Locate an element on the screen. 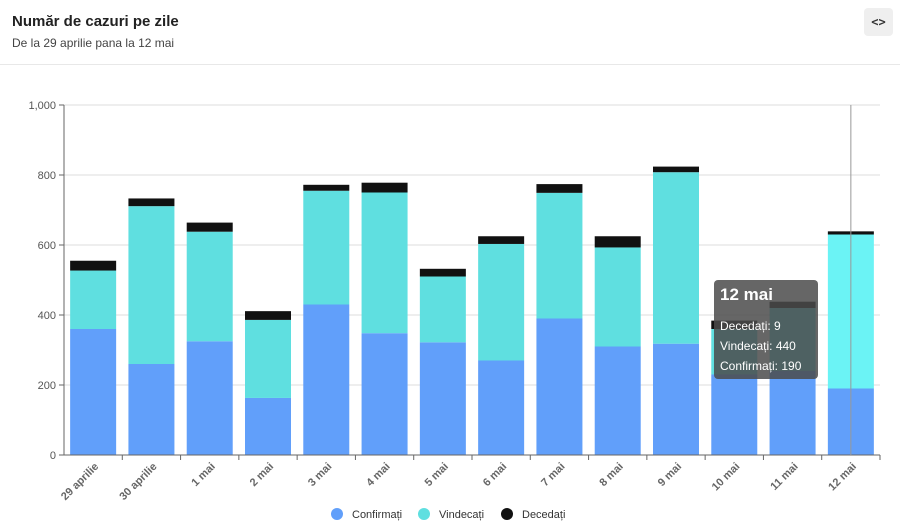 This screenshot has width=900, height=528. legend-item-vindecati: Vindecați is located at coordinates (461, 515).